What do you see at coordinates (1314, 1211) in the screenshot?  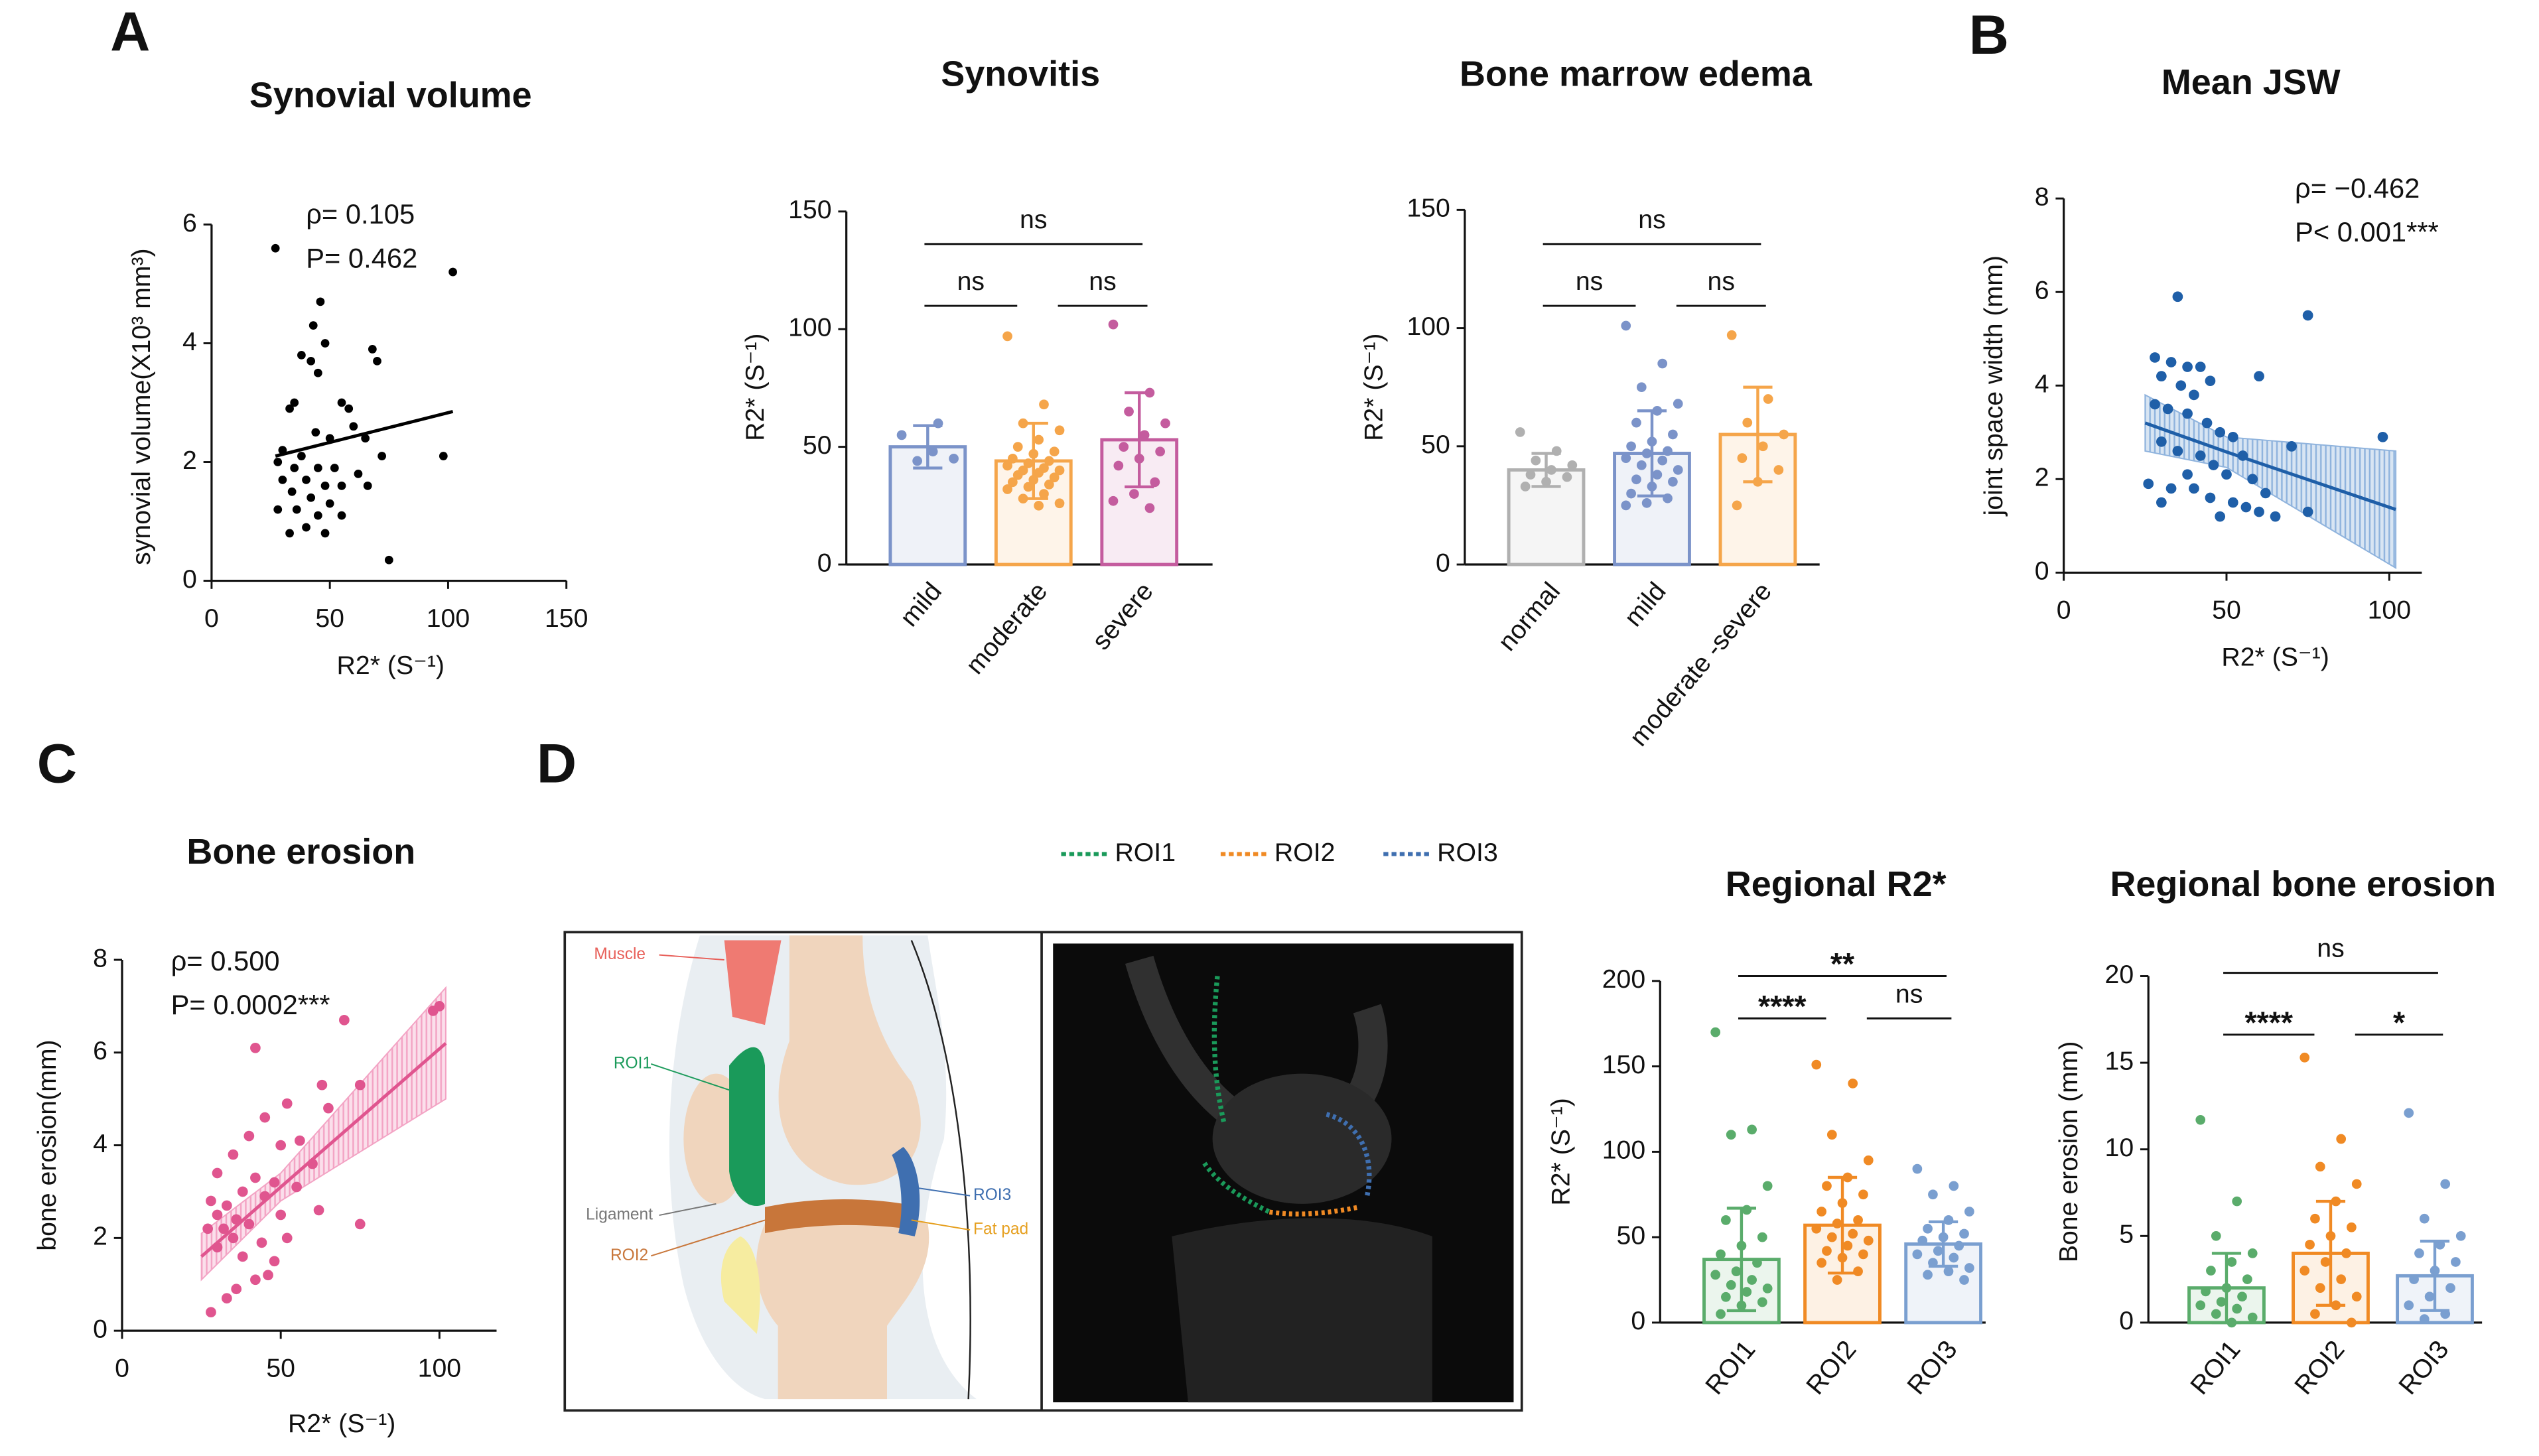 I see `mri-roi2` at bounding box center [1314, 1211].